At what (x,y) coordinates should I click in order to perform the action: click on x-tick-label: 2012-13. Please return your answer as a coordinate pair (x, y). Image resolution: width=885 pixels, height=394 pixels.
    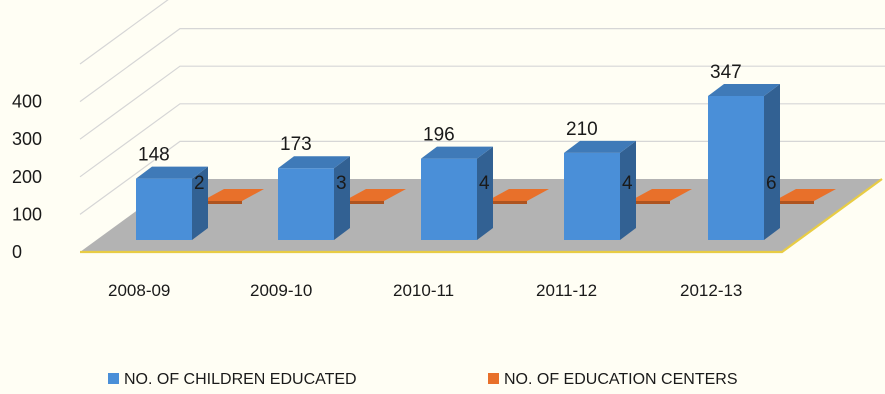
    Looking at the image, I should click on (711, 290).